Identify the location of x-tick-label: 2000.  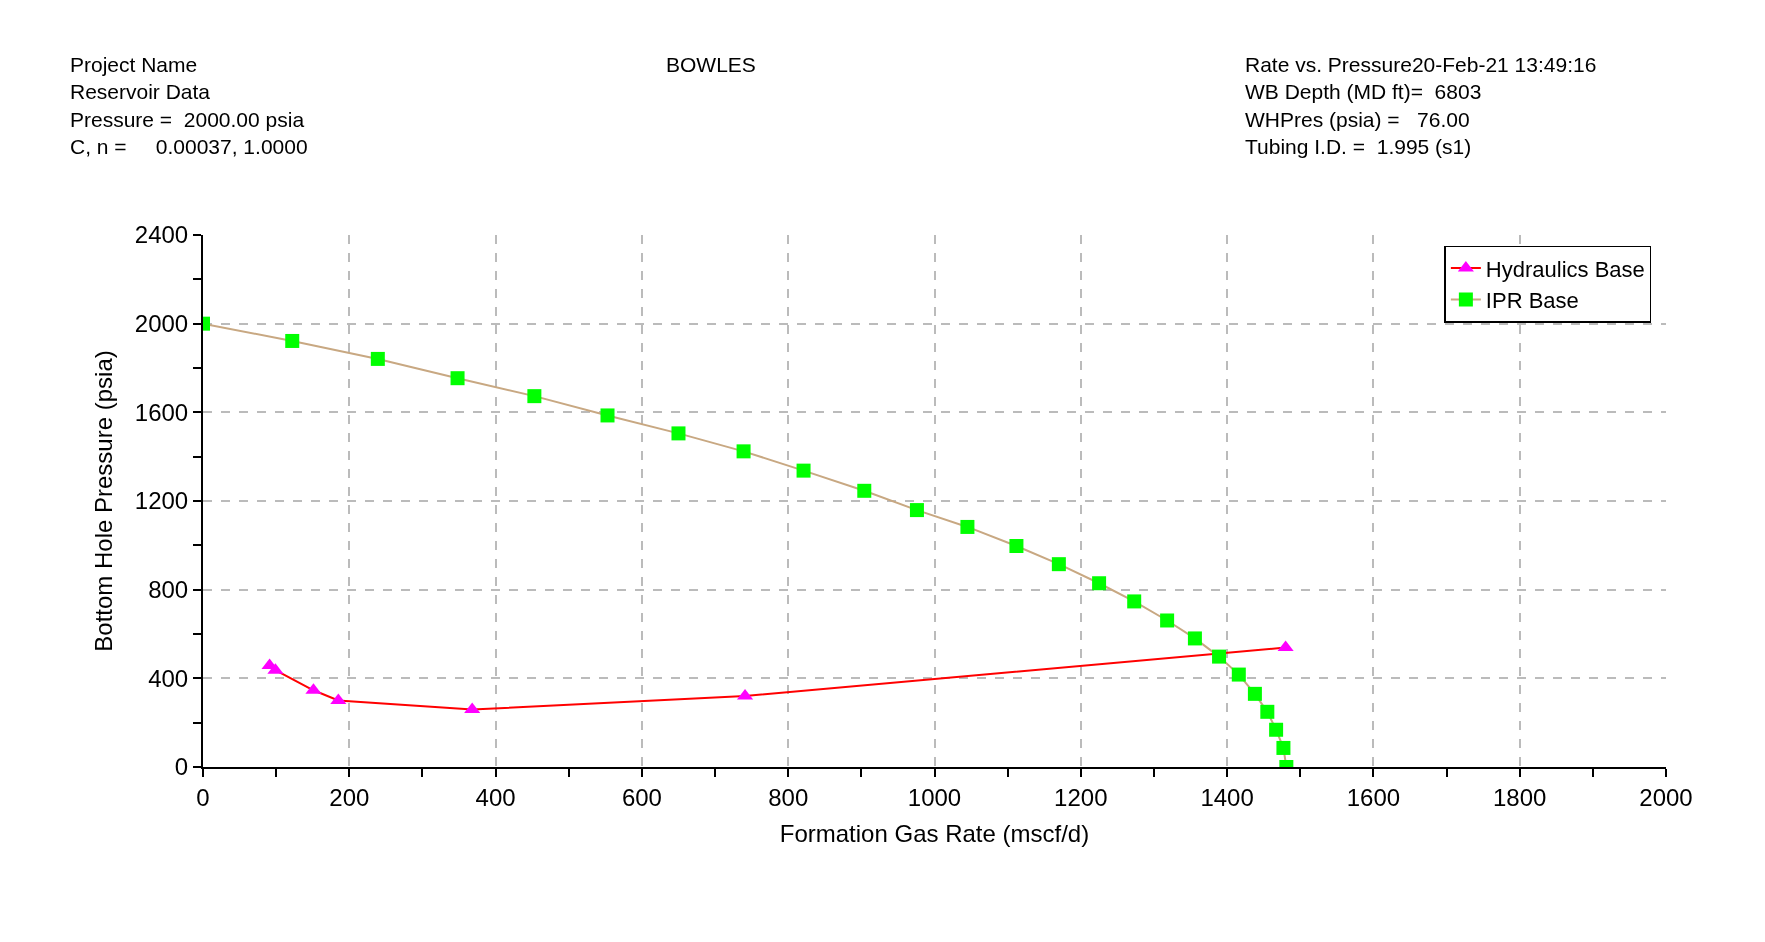
(1666, 797).